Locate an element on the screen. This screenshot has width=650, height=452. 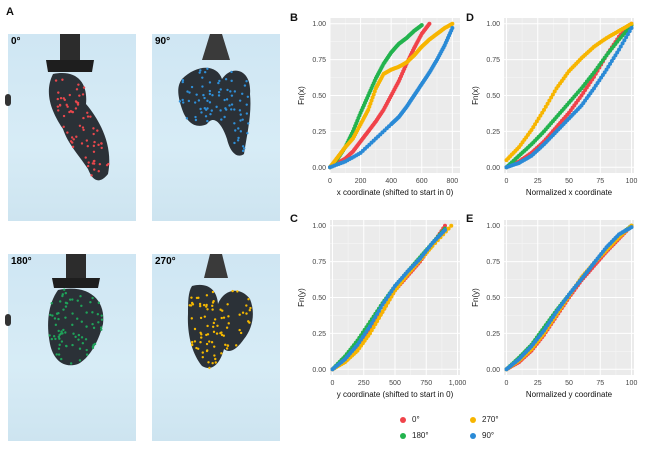
y-tick-label: 0.50 is located at coordinates (493, 96).